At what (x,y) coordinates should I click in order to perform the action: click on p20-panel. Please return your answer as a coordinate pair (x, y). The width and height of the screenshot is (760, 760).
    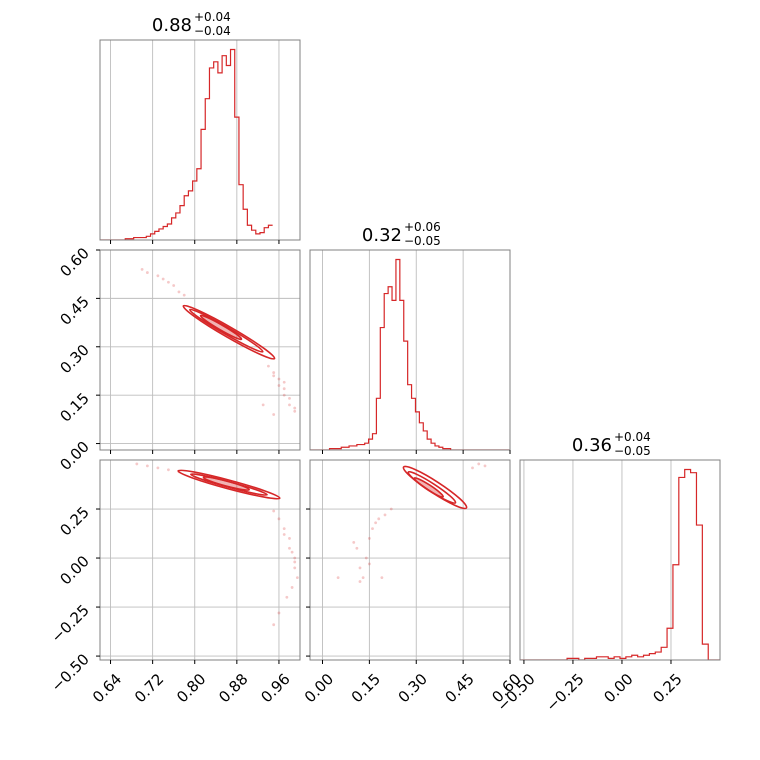
    Looking at the image, I should click on (200, 560).